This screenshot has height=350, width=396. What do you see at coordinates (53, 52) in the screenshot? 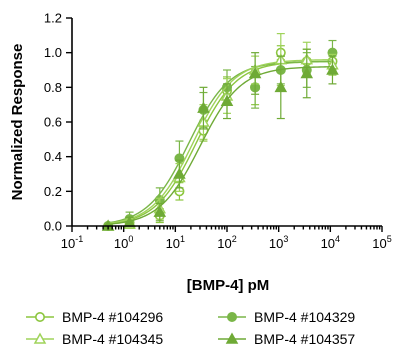
I see `y-tick-label: 1.0` at bounding box center [53, 52].